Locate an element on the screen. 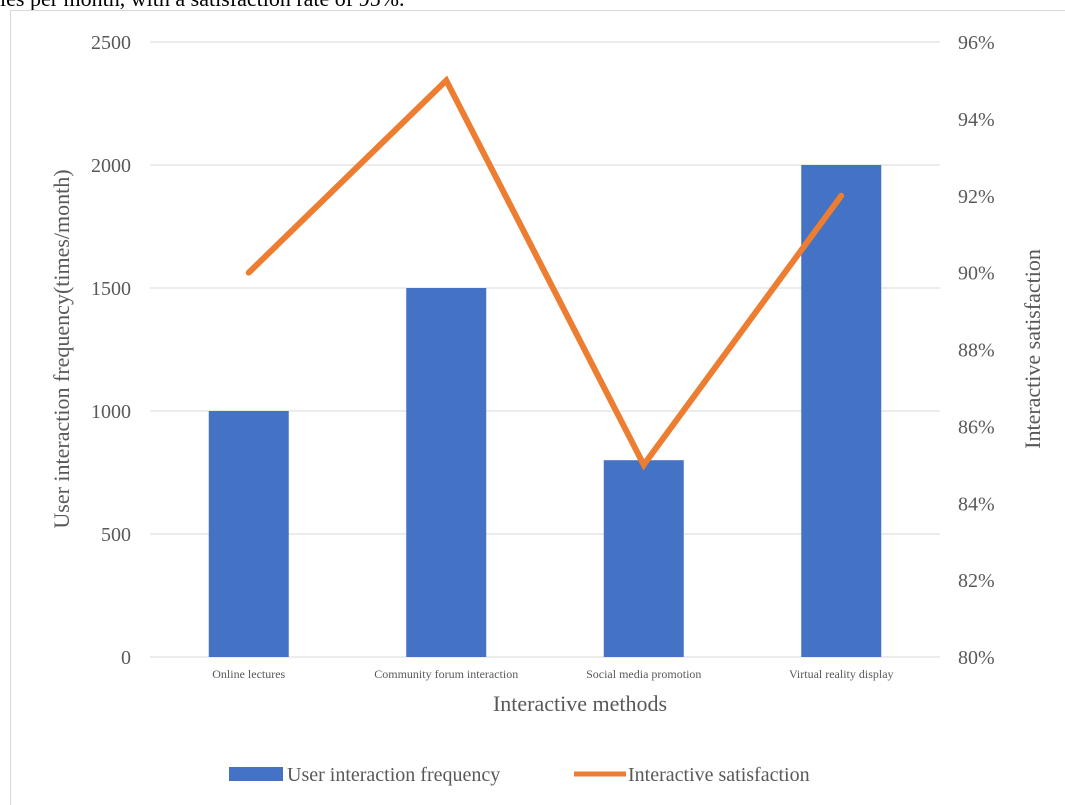 Image resolution: width=1065 pixels, height=805 pixels. right-tick-label: 90% is located at coordinates (976, 274).